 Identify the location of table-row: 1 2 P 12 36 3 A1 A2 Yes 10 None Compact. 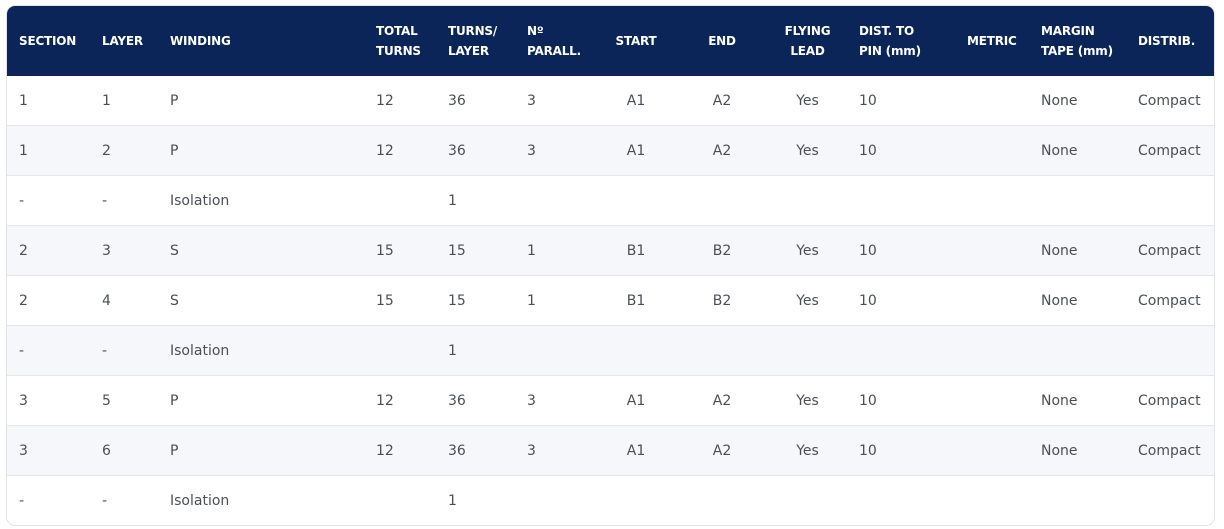
(610, 150).